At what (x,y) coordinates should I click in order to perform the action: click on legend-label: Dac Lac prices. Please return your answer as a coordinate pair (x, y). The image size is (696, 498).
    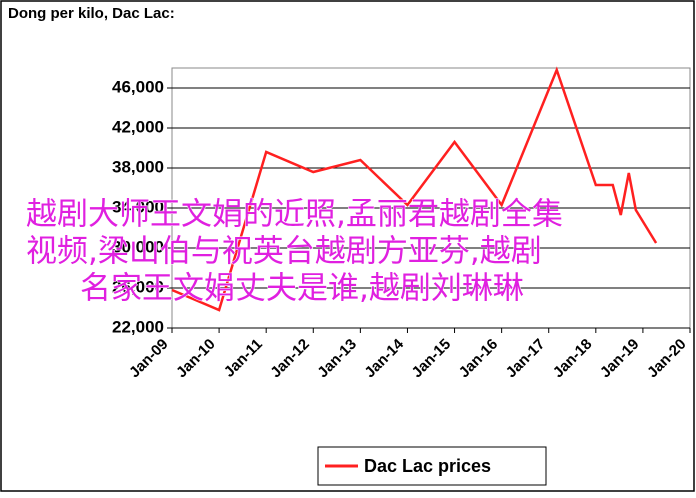
    Looking at the image, I should click on (427, 466).